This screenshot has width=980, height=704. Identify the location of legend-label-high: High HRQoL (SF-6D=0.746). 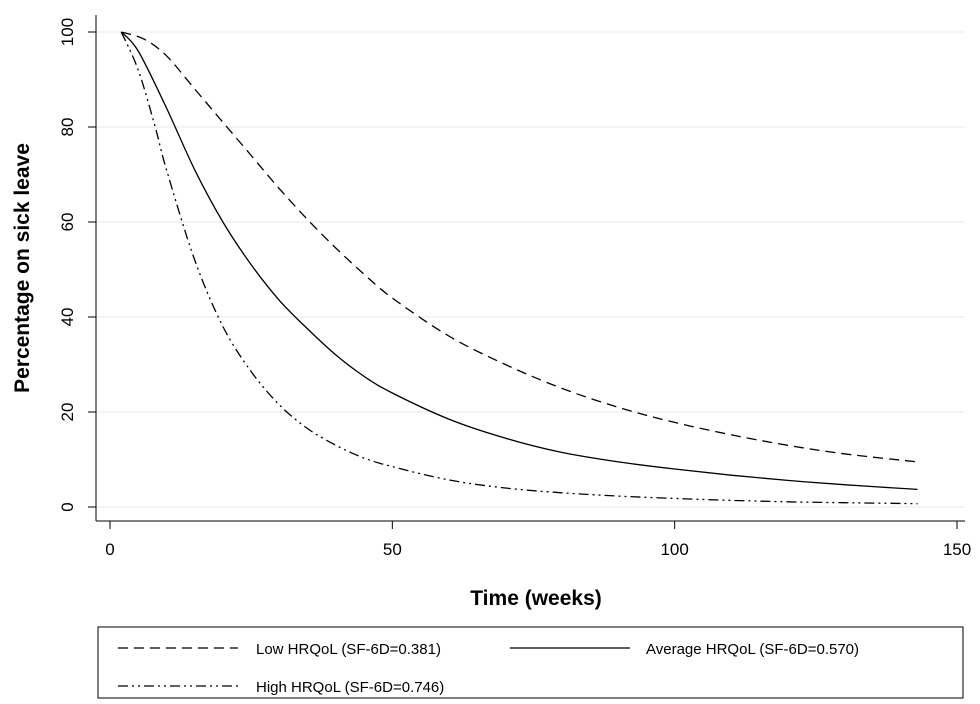
(350, 687).